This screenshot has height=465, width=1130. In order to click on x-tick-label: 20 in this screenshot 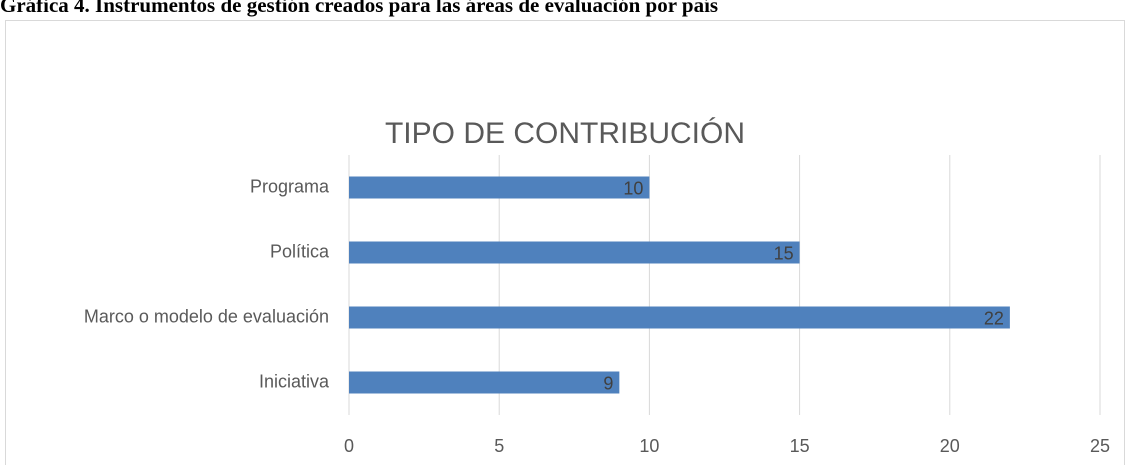, I will do `click(950, 446)`.